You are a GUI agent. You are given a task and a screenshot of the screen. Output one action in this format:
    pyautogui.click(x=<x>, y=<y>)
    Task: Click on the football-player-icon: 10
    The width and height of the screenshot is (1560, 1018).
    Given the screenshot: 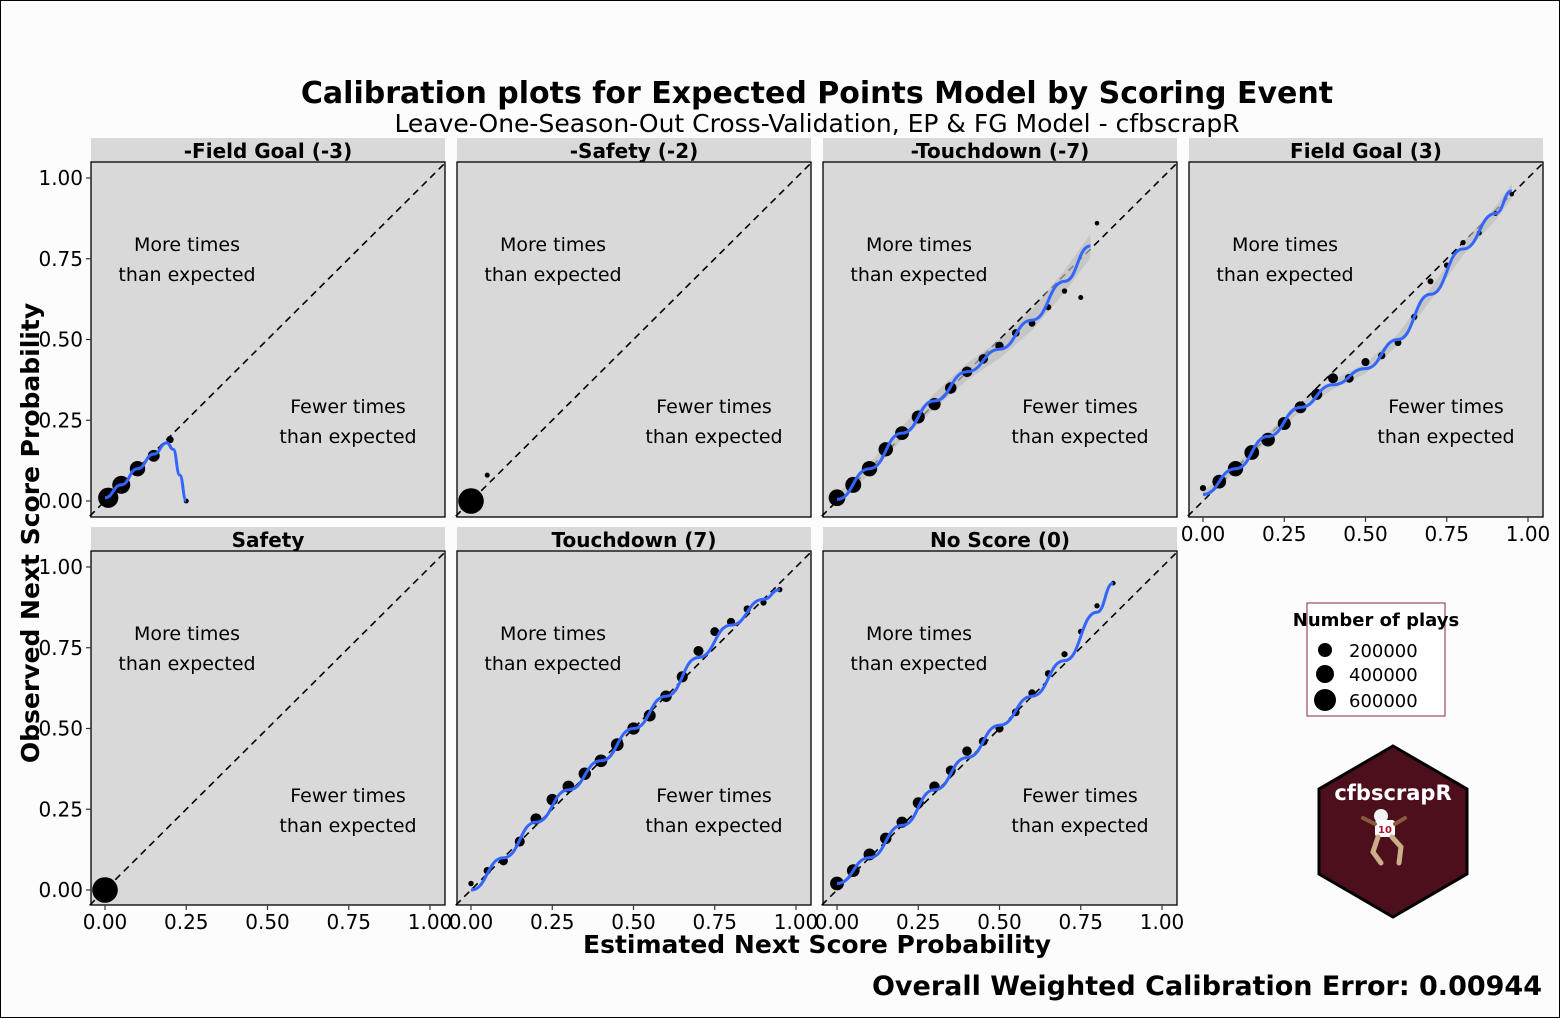 What is the action you would take?
    pyautogui.click(x=1384, y=837)
    